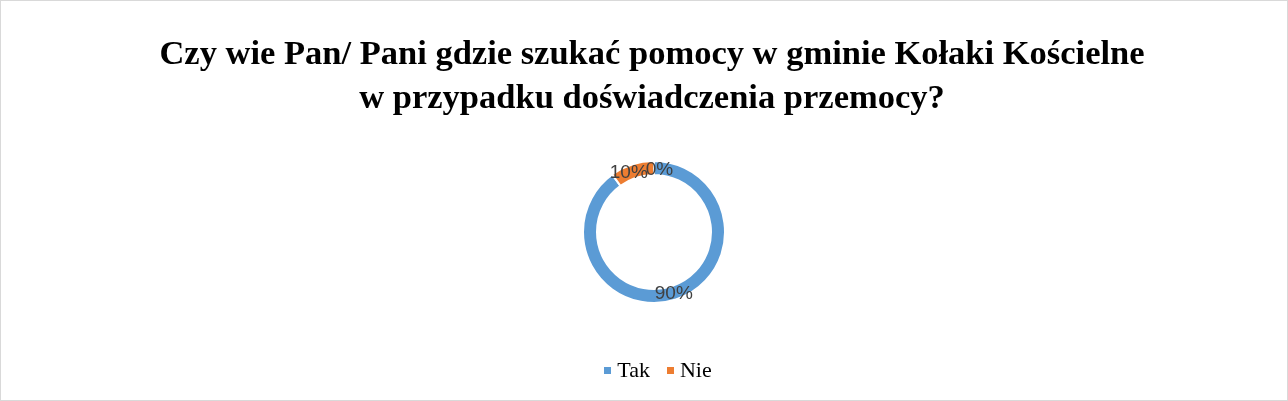  Describe the element at coordinates (695, 370) in the screenshot. I see `legend-label: Nie` at that location.